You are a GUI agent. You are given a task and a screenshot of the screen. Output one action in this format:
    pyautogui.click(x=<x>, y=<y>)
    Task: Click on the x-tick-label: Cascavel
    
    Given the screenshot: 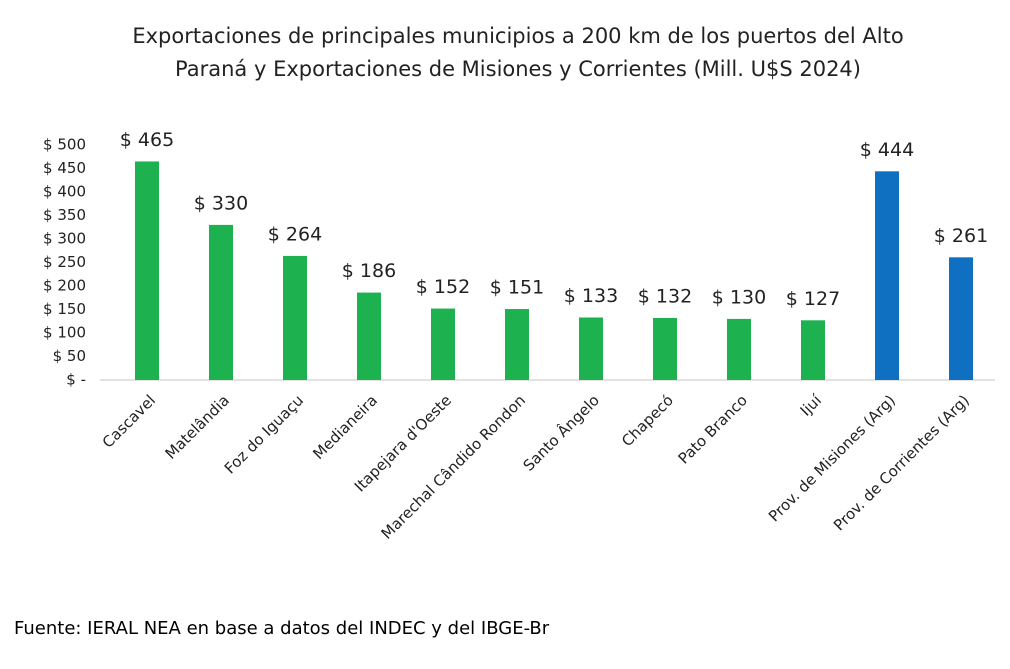 What is the action you would take?
    pyautogui.click(x=129, y=421)
    